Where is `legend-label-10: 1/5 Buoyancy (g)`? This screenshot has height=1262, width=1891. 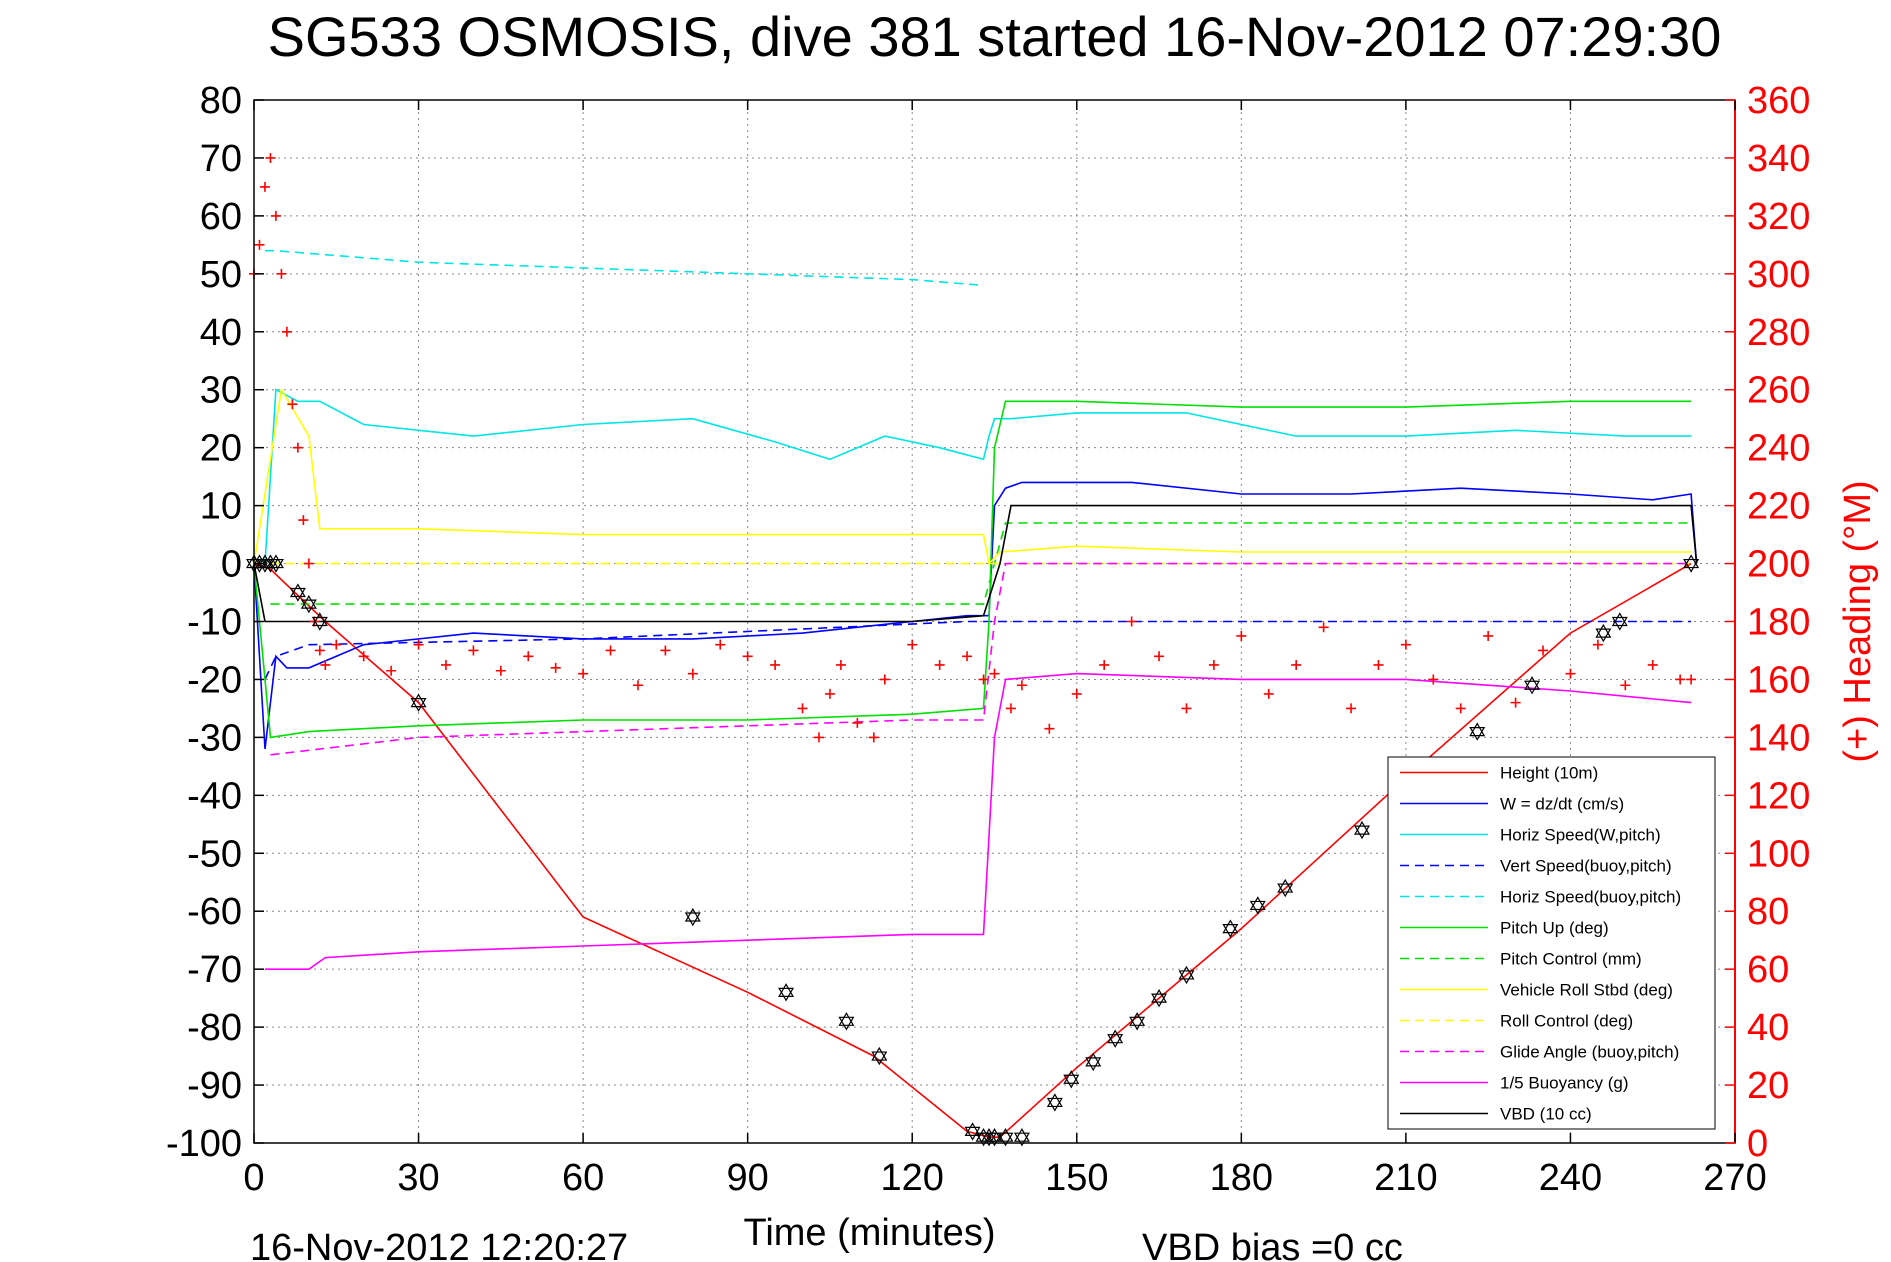
legend-label-10: 1/5 Buoyancy (g) is located at coordinates (1564, 1083).